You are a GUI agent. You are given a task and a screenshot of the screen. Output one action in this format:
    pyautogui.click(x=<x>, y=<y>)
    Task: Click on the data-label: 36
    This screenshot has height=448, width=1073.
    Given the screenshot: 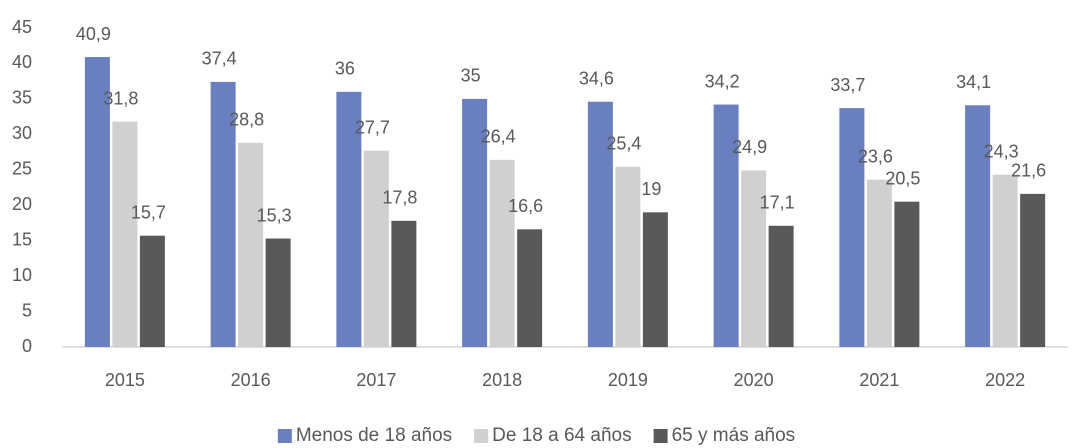 What is the action you would take?
    pyautogui.click(x=345, y=69)
    